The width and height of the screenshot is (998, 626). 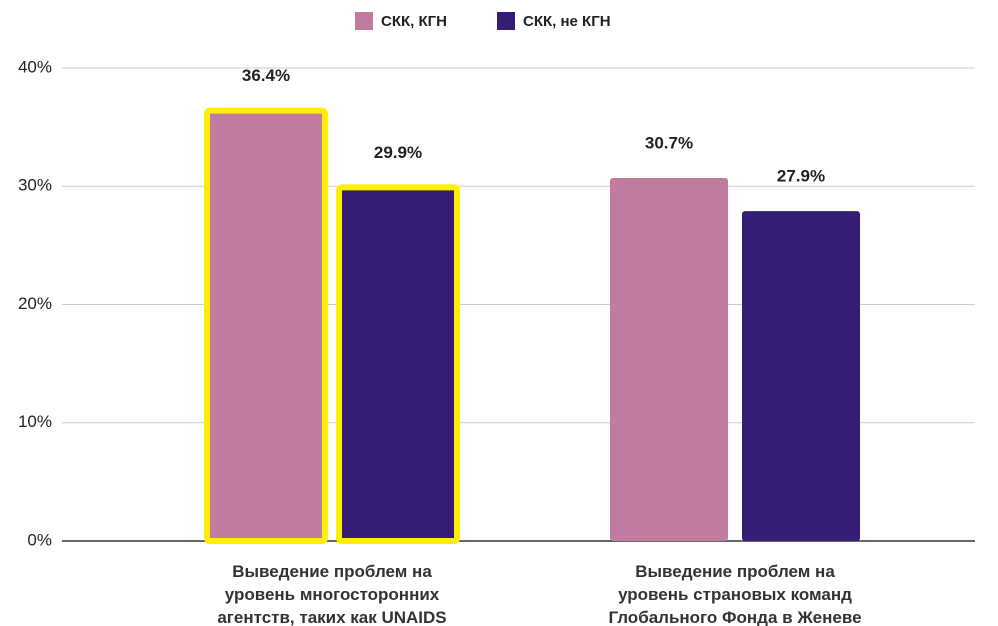 I want to click on value-label: 29.9%, so click(x=398, y=152).